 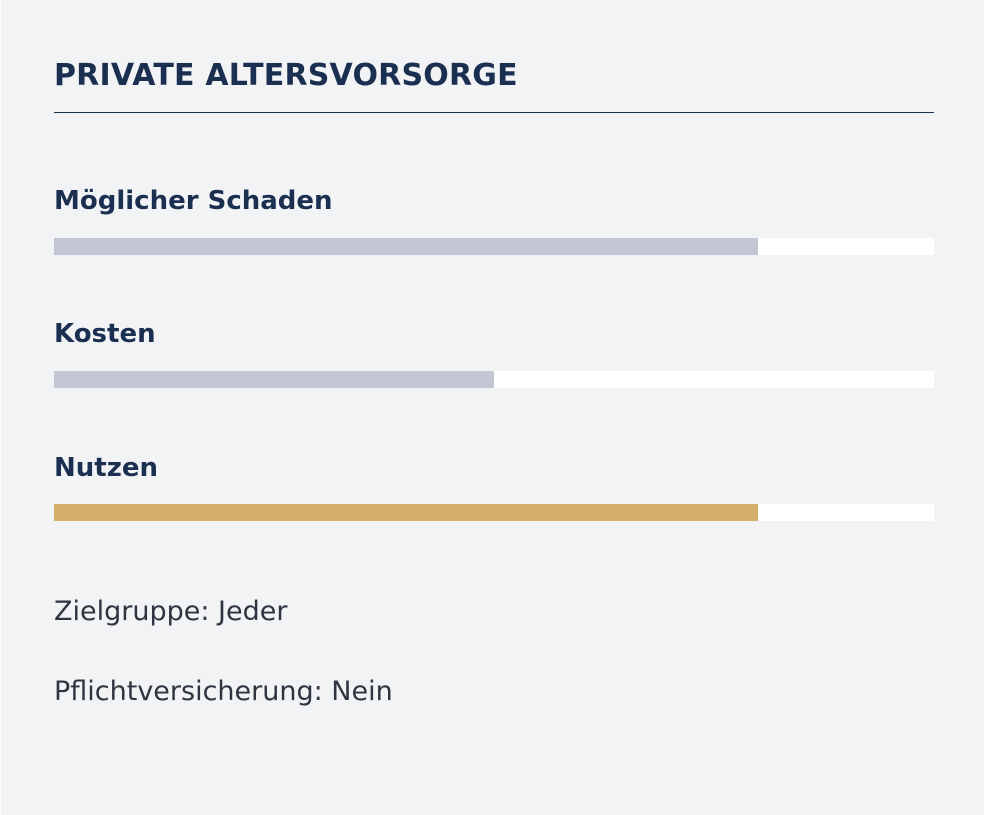 What do you see at coordinates (406, 246) in the screenshot?
I see `progress-fill-damage` at bounding box center [406, 246].